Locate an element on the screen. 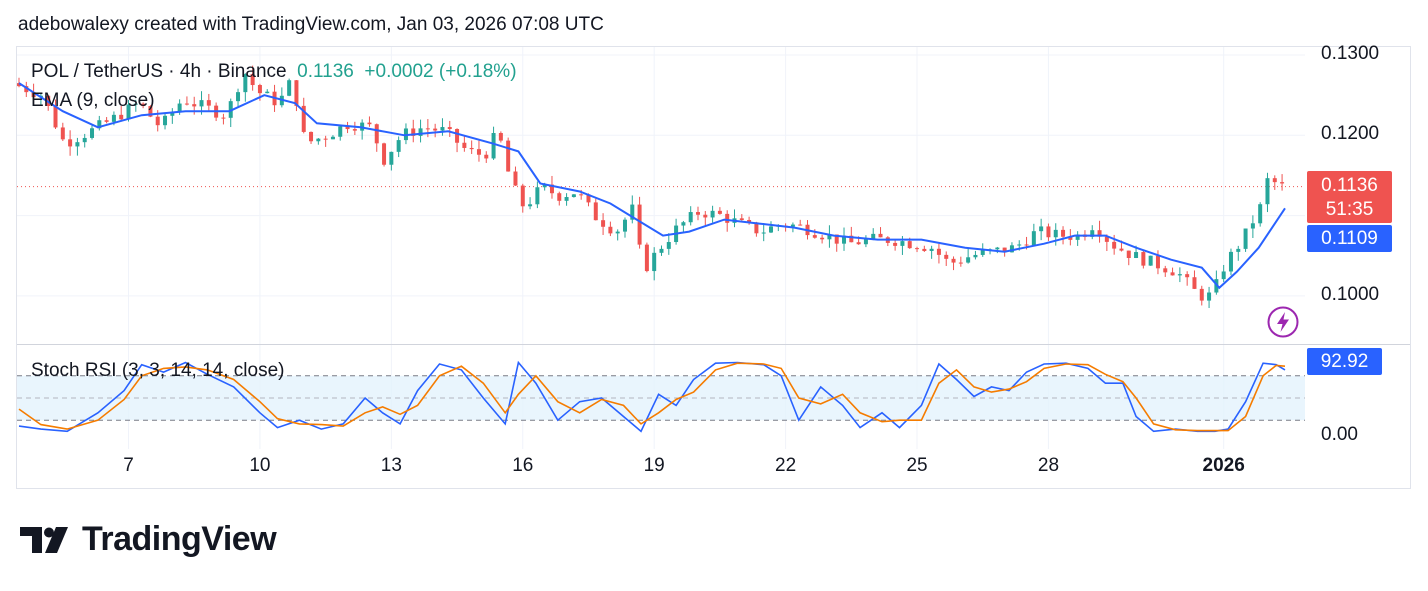  ema-legend: EMA (9, close) is located at coordinates (93, 100).